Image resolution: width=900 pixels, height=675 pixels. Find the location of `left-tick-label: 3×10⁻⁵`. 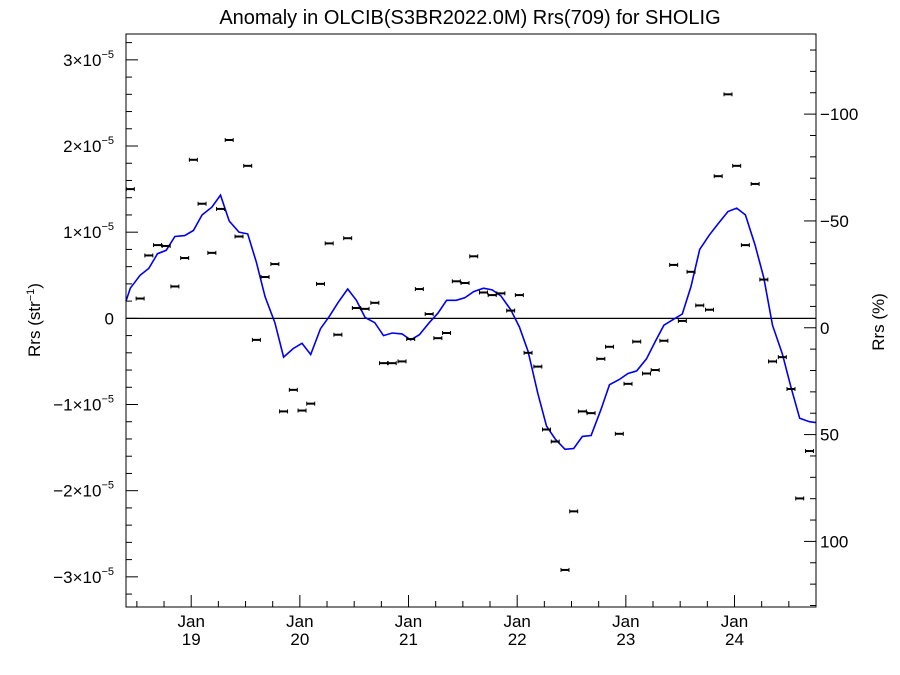

left-tick-label: 3×10⁻⁵ is located at coordinates (88, 59).